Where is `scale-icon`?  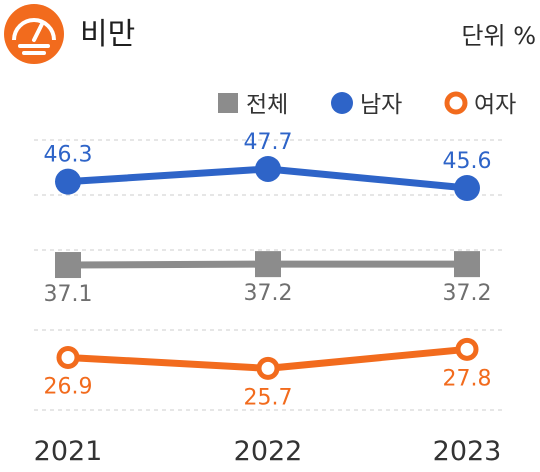 scale-icon is located at coordinates (34, 34).